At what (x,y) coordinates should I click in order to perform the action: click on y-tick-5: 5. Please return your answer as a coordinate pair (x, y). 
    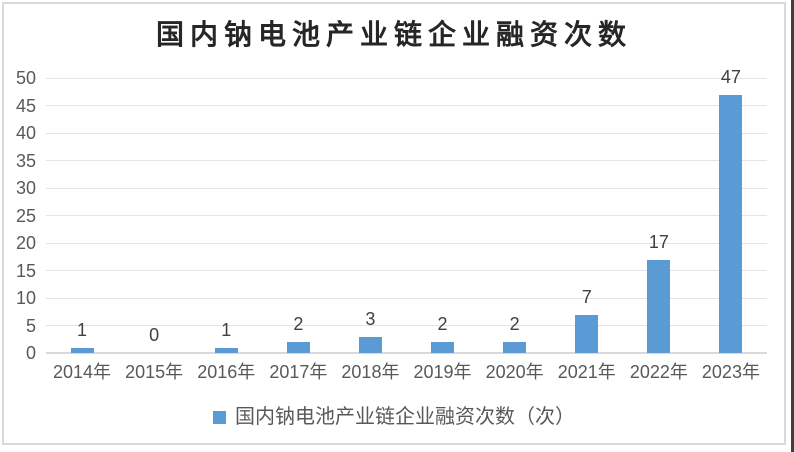
    Looking at the image, I should click on (30, 325).